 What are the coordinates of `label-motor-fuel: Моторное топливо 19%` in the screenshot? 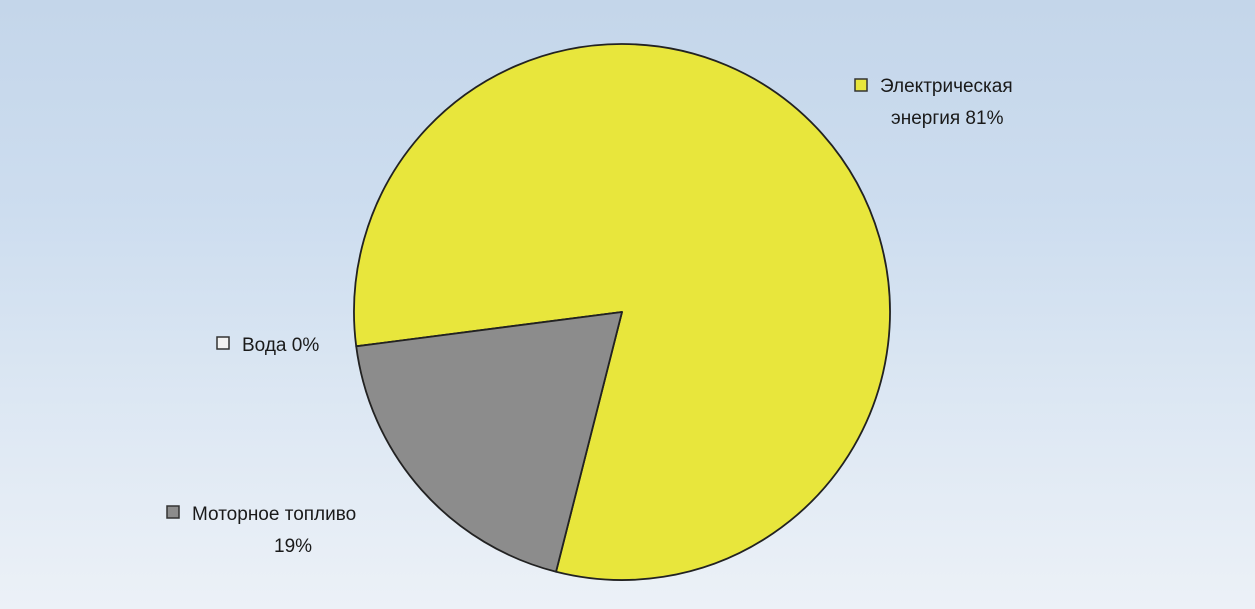 It's located at (261, 530).